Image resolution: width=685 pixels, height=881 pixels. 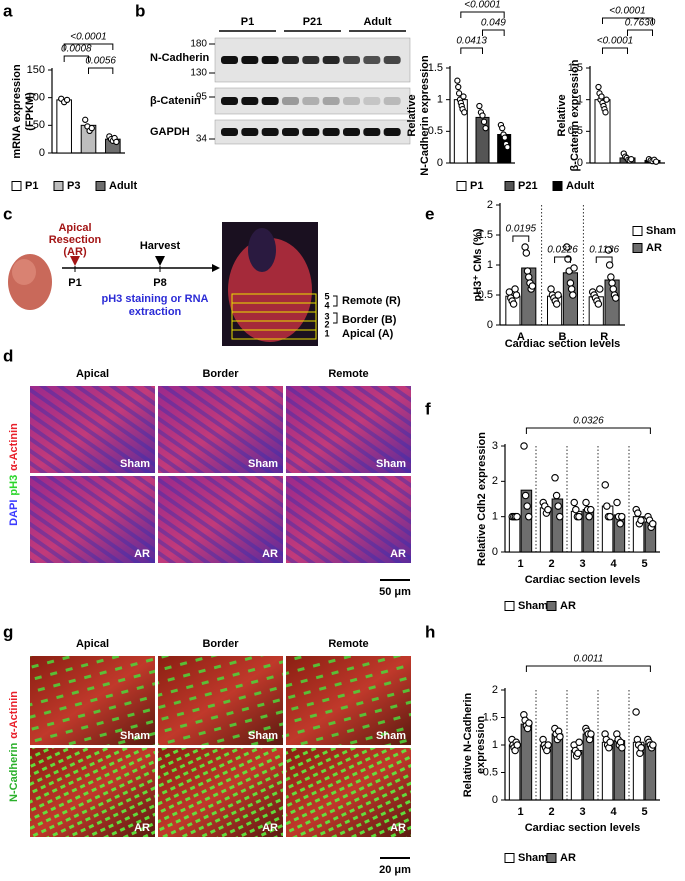 What do you see at coordinates (8, 631) in the screenshot?
I see `panel-letter: g` at bounding box center [8, 631].